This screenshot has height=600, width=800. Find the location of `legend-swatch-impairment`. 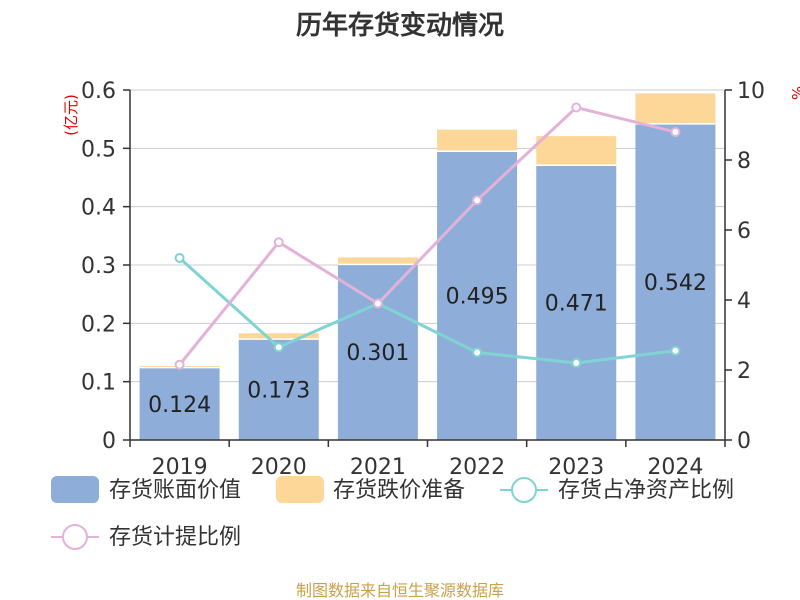

legend-swatch-impairment is located at coordinates (300, 489).